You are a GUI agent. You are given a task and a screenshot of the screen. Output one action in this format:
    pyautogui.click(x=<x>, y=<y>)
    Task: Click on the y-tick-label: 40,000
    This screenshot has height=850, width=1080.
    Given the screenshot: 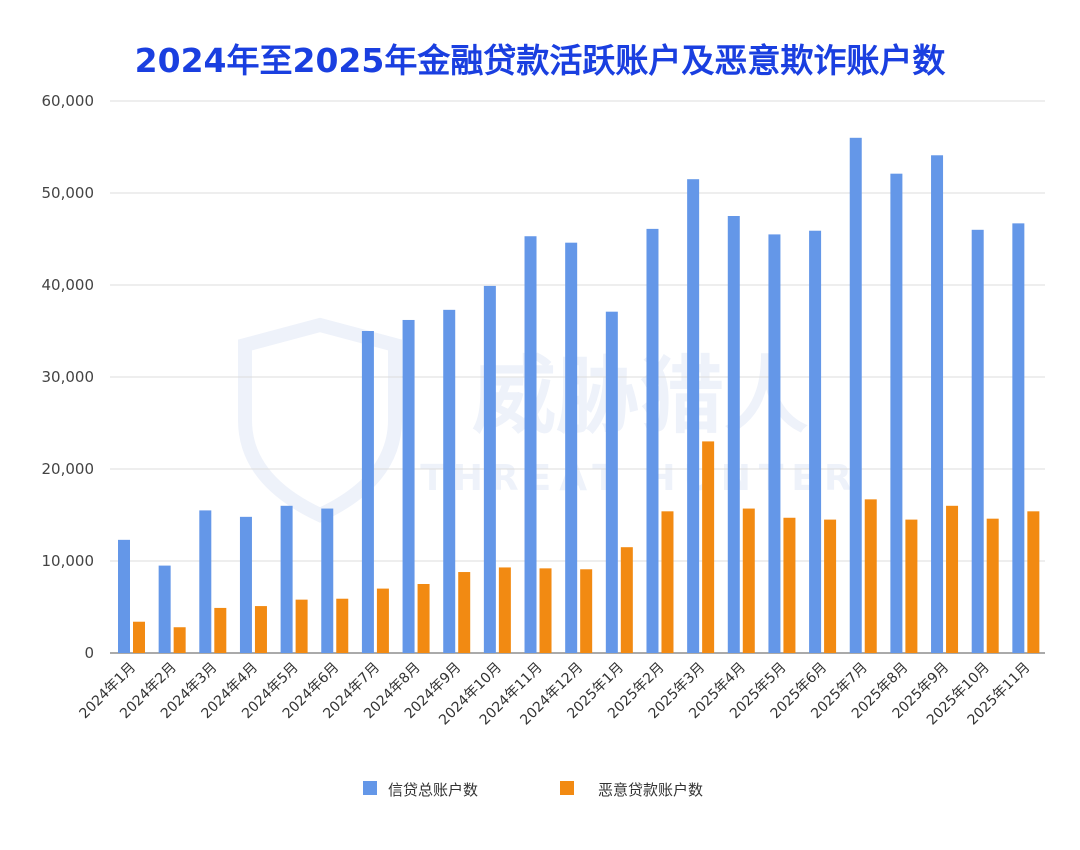 What is the action you would take?
    pyautogui.click(x=68, y=285)
    